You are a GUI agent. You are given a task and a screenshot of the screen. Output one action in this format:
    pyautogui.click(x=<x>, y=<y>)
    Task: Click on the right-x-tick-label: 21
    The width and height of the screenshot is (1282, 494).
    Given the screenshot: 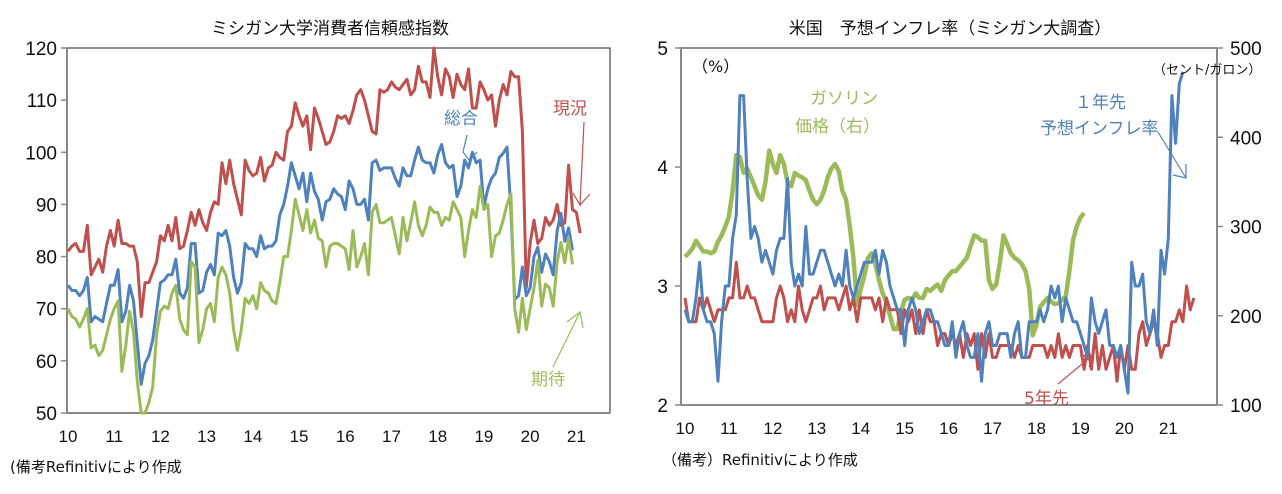 What is the action you would take?
    pyautogui.click(x=1168, y=428)
    